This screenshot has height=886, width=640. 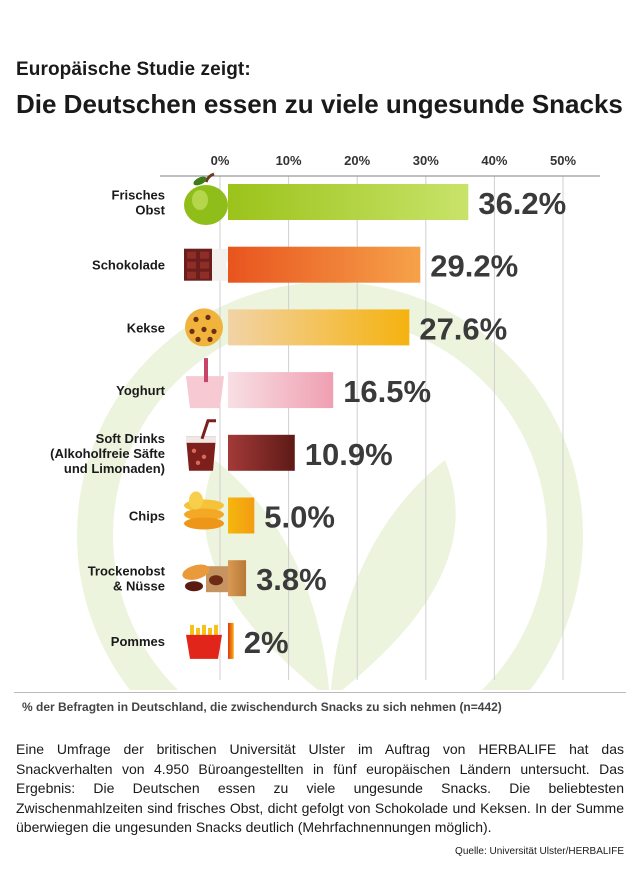 What do you see at coordinates (138, 641) in the screenshot?
I see `category-label: Pommes` at bounding box center [138, 641].